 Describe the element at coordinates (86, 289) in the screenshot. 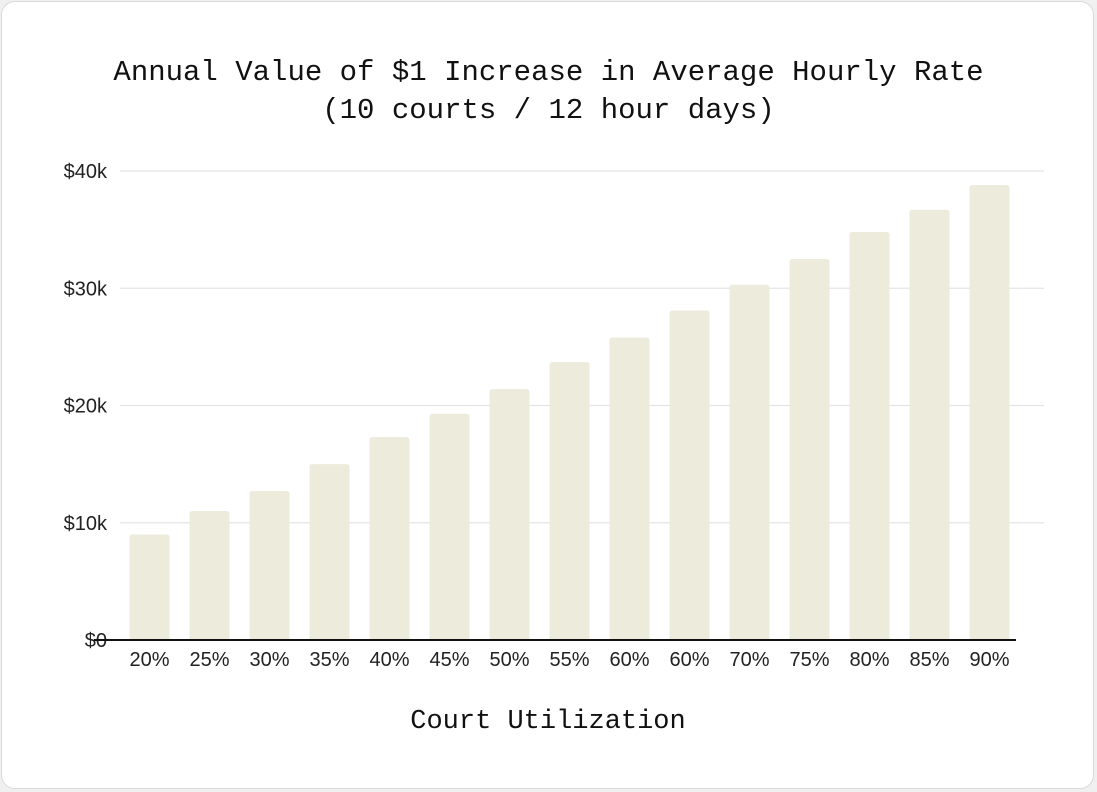

I see `y-tick-label: $30k` at that location.